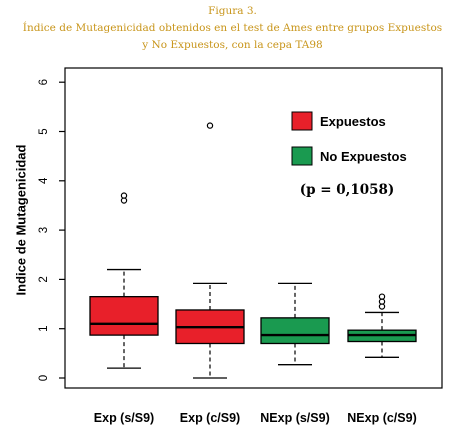 This screenshot has height=440, width=465. Describe the element at coordinates (232, 11) in the screenshot. I see `caption-figure-number: Figura 3.` at that location.